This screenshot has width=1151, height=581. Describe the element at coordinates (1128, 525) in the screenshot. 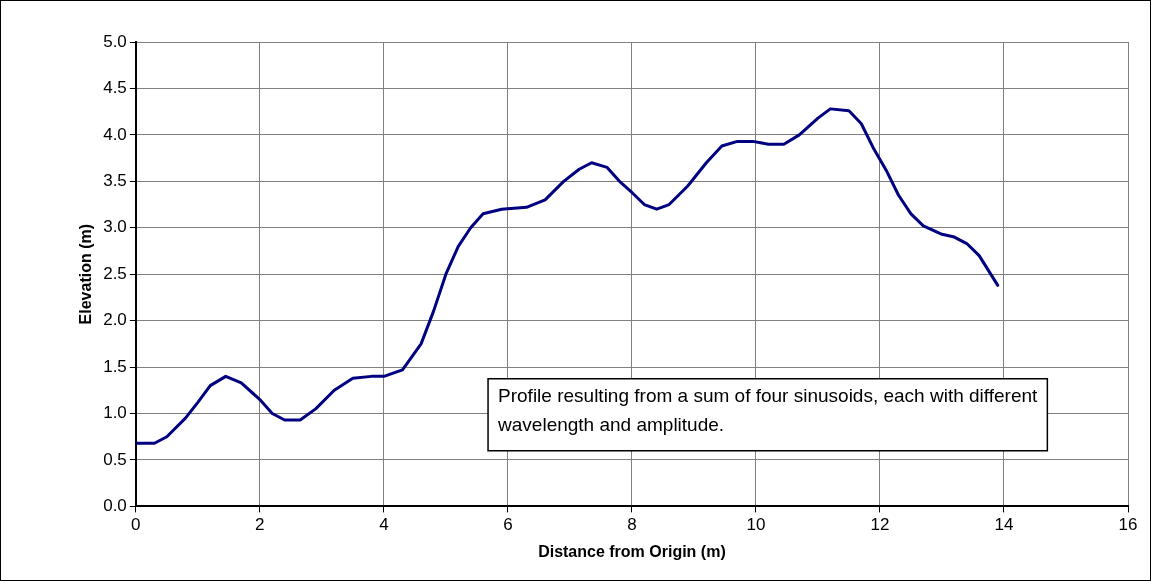

I see `x-tick-label: 16` at that location.